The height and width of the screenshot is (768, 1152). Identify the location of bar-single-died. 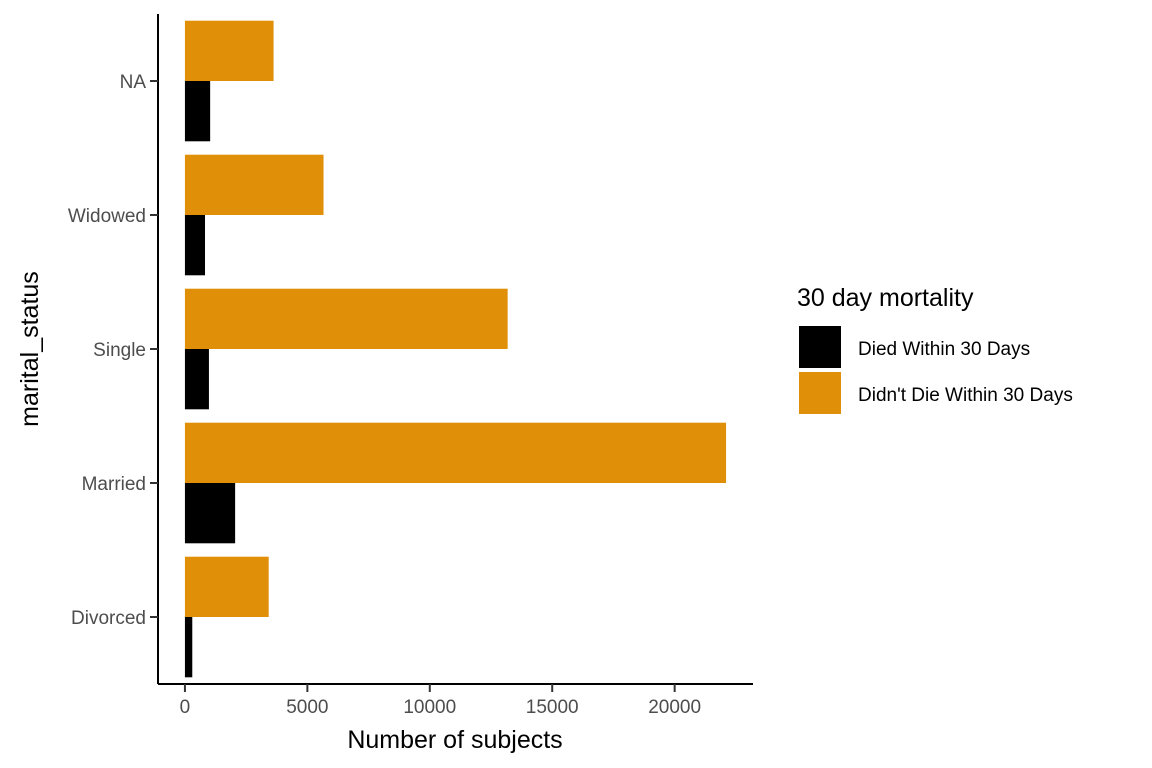
(196, 379).